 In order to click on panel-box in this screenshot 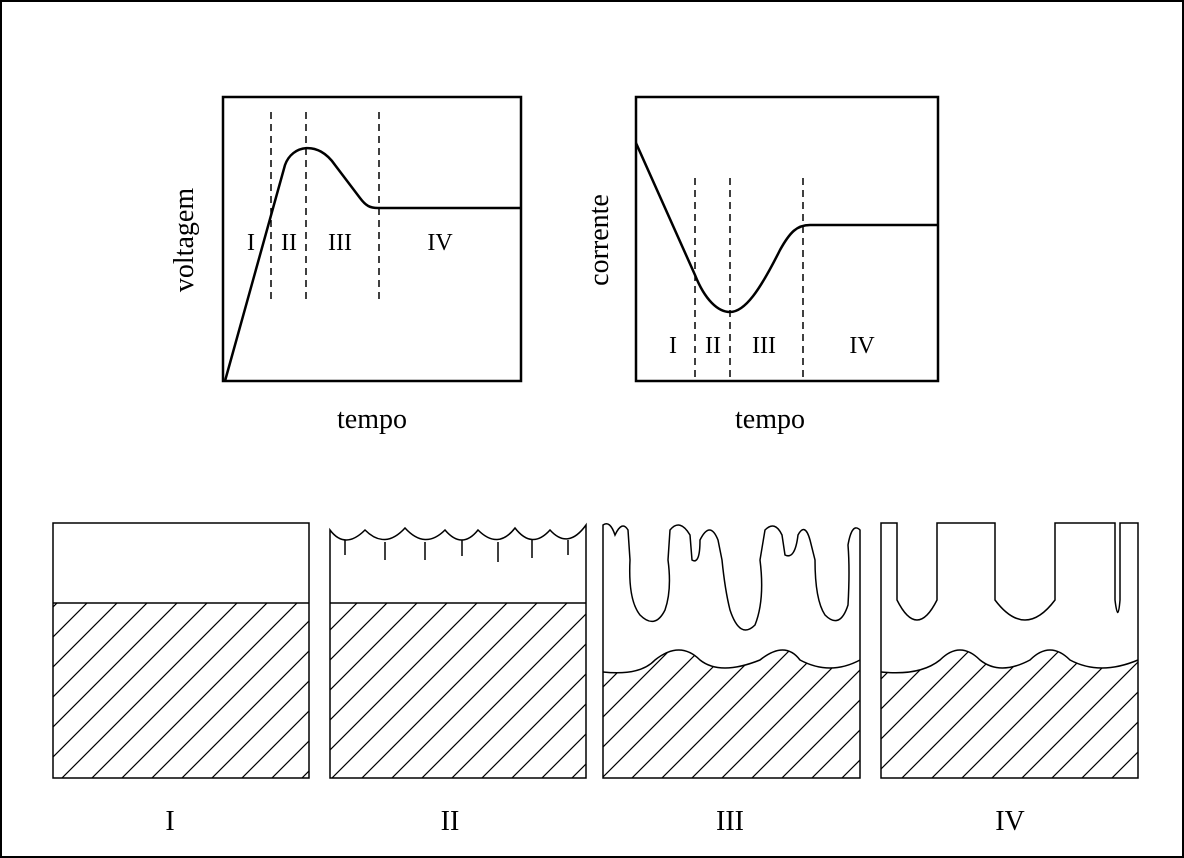, I will do `click(181, 650)`.